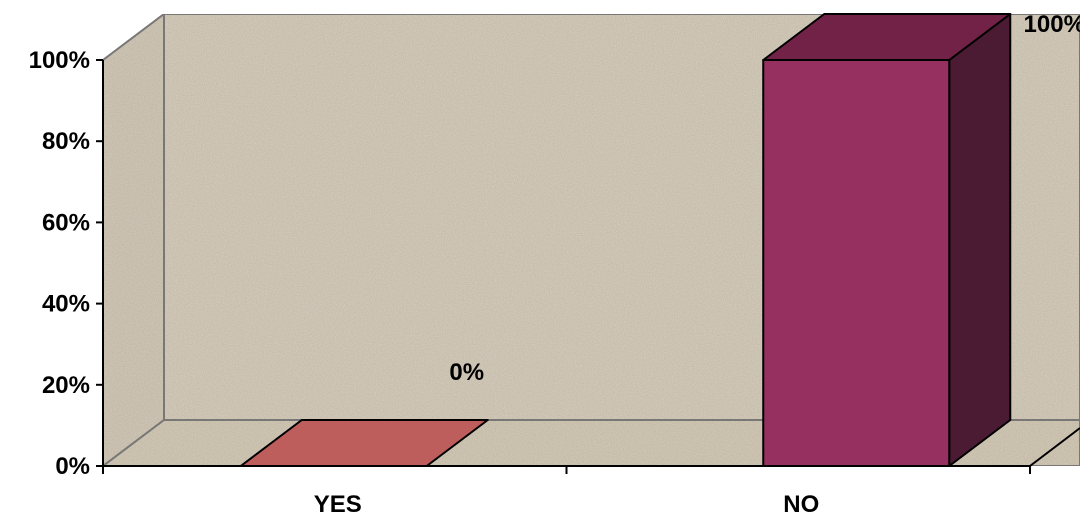  What do you see at coordinates (59, 60) in the screenshot?
I see `y-tick-label: 100%` at bounding box center [59, 60].